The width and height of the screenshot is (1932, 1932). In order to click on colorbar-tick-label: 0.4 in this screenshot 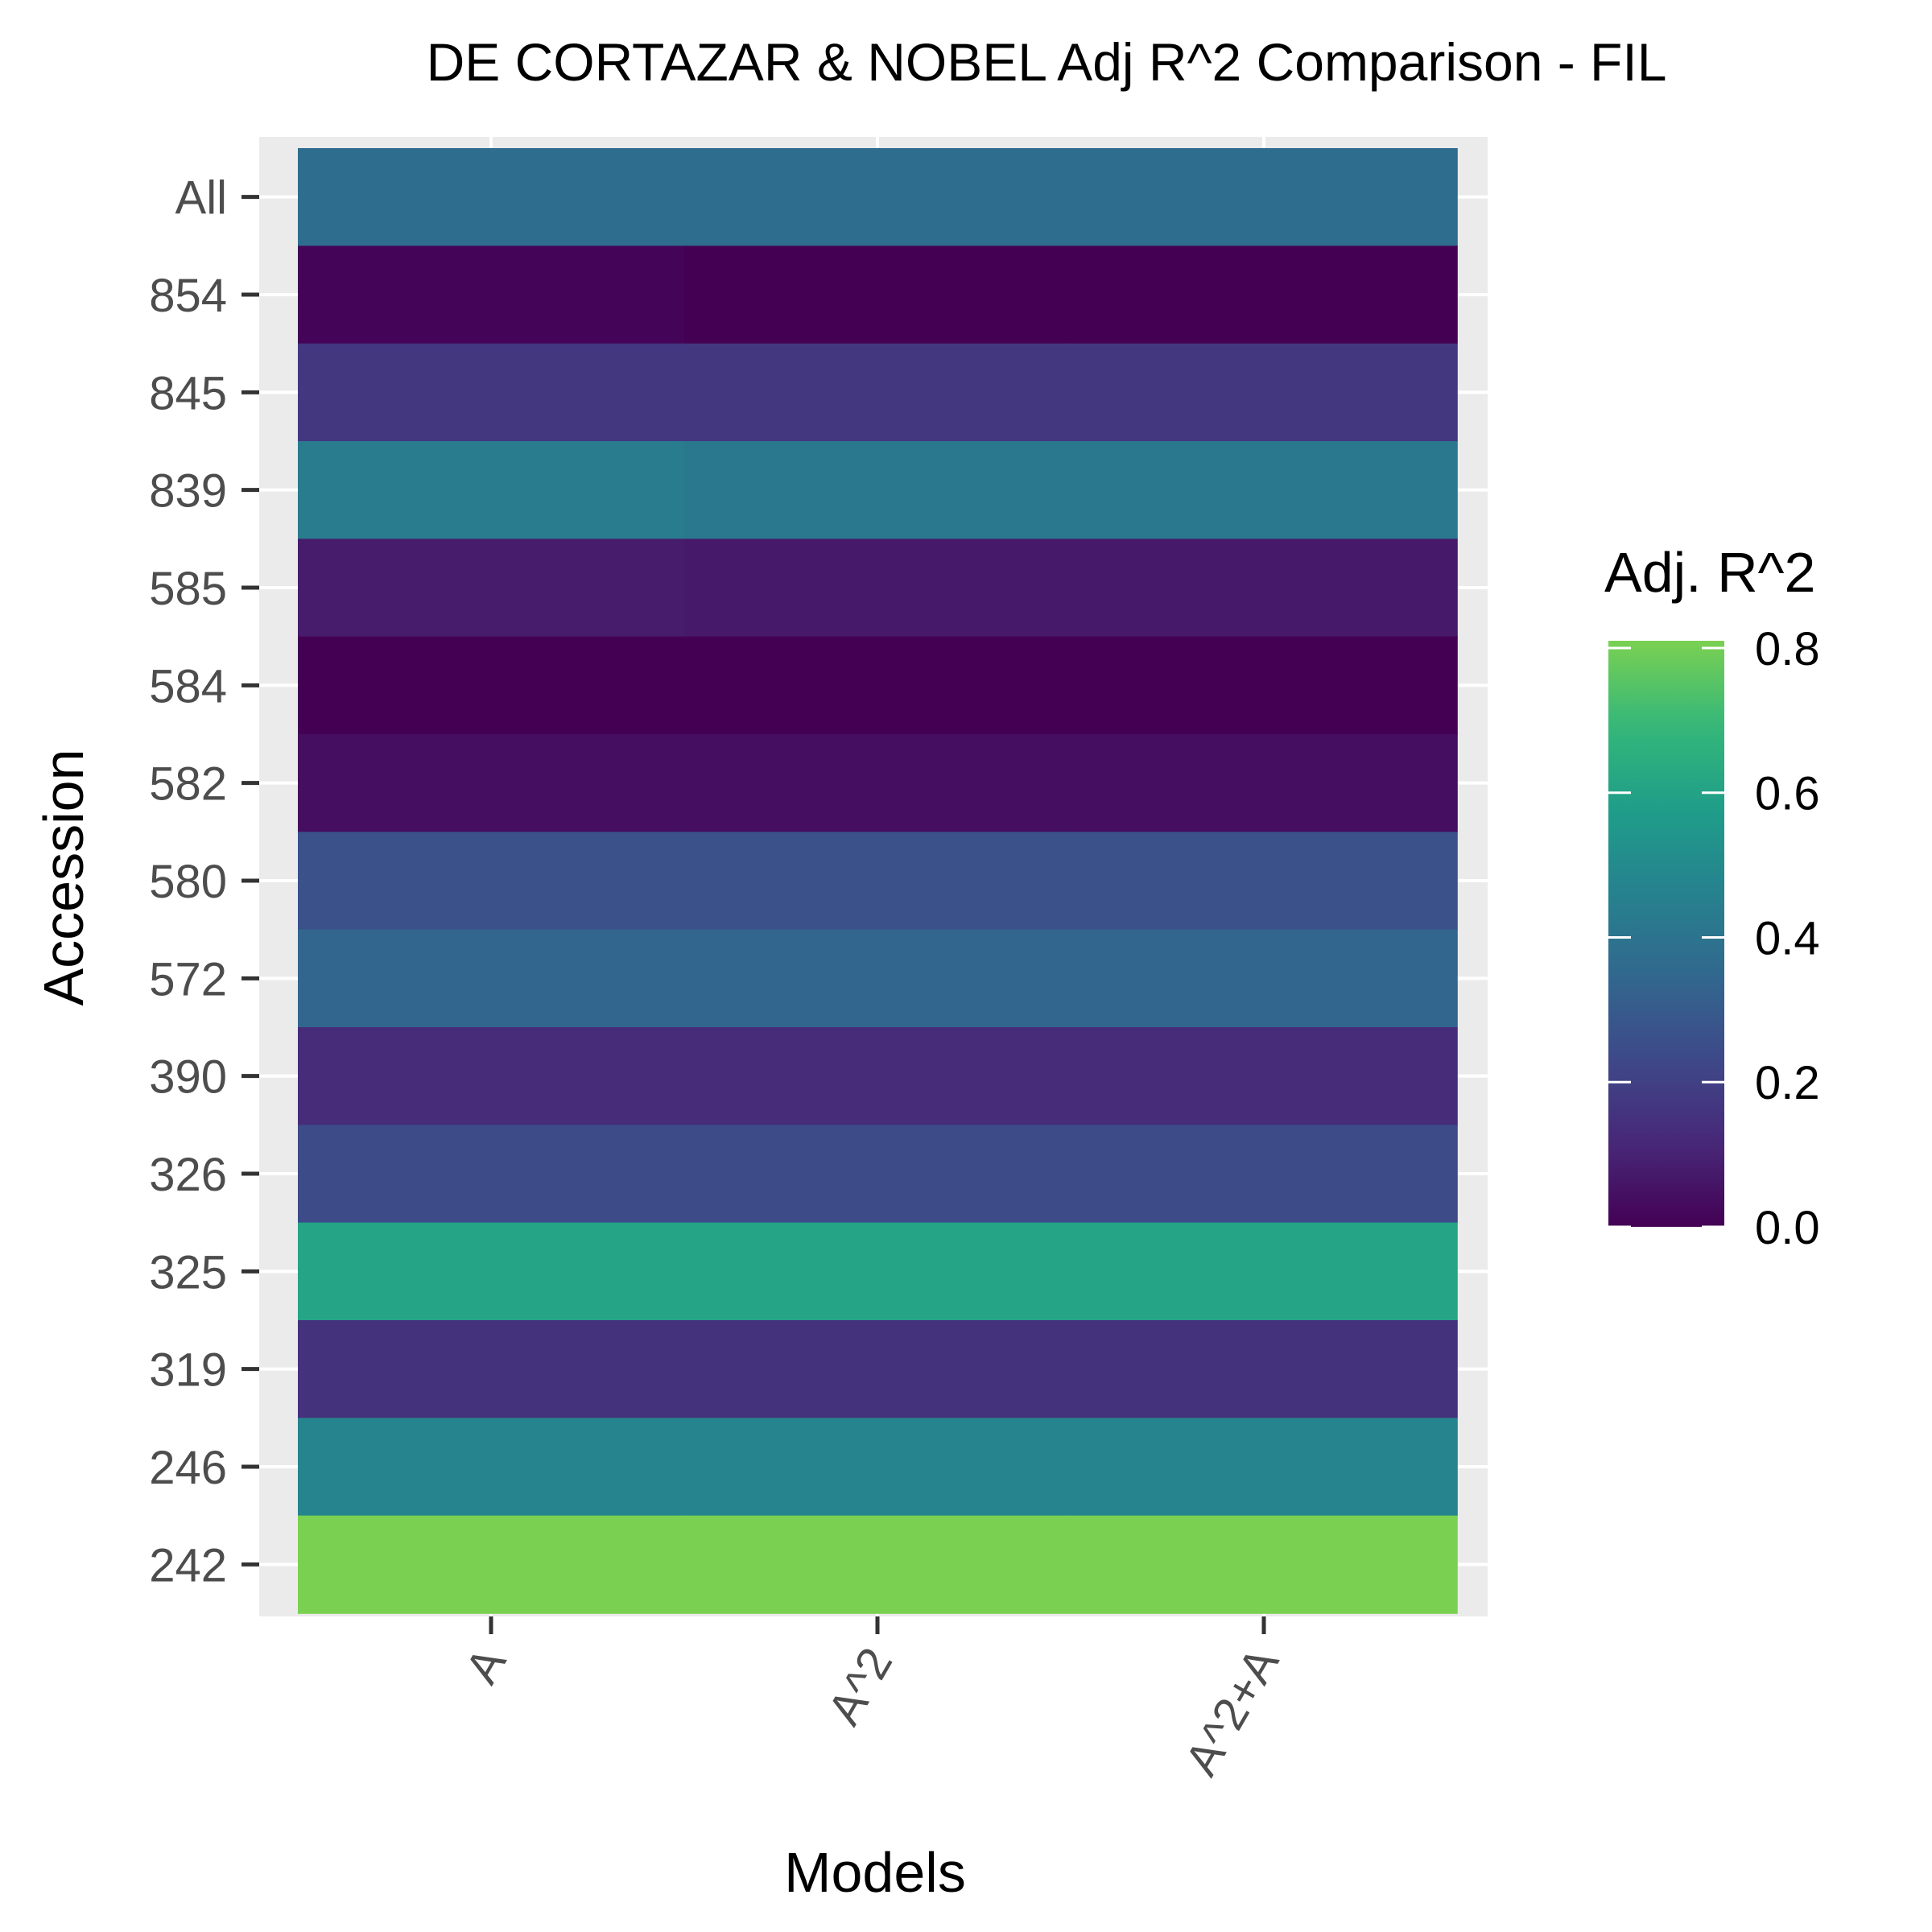, I will do `click(1787, 938)`.